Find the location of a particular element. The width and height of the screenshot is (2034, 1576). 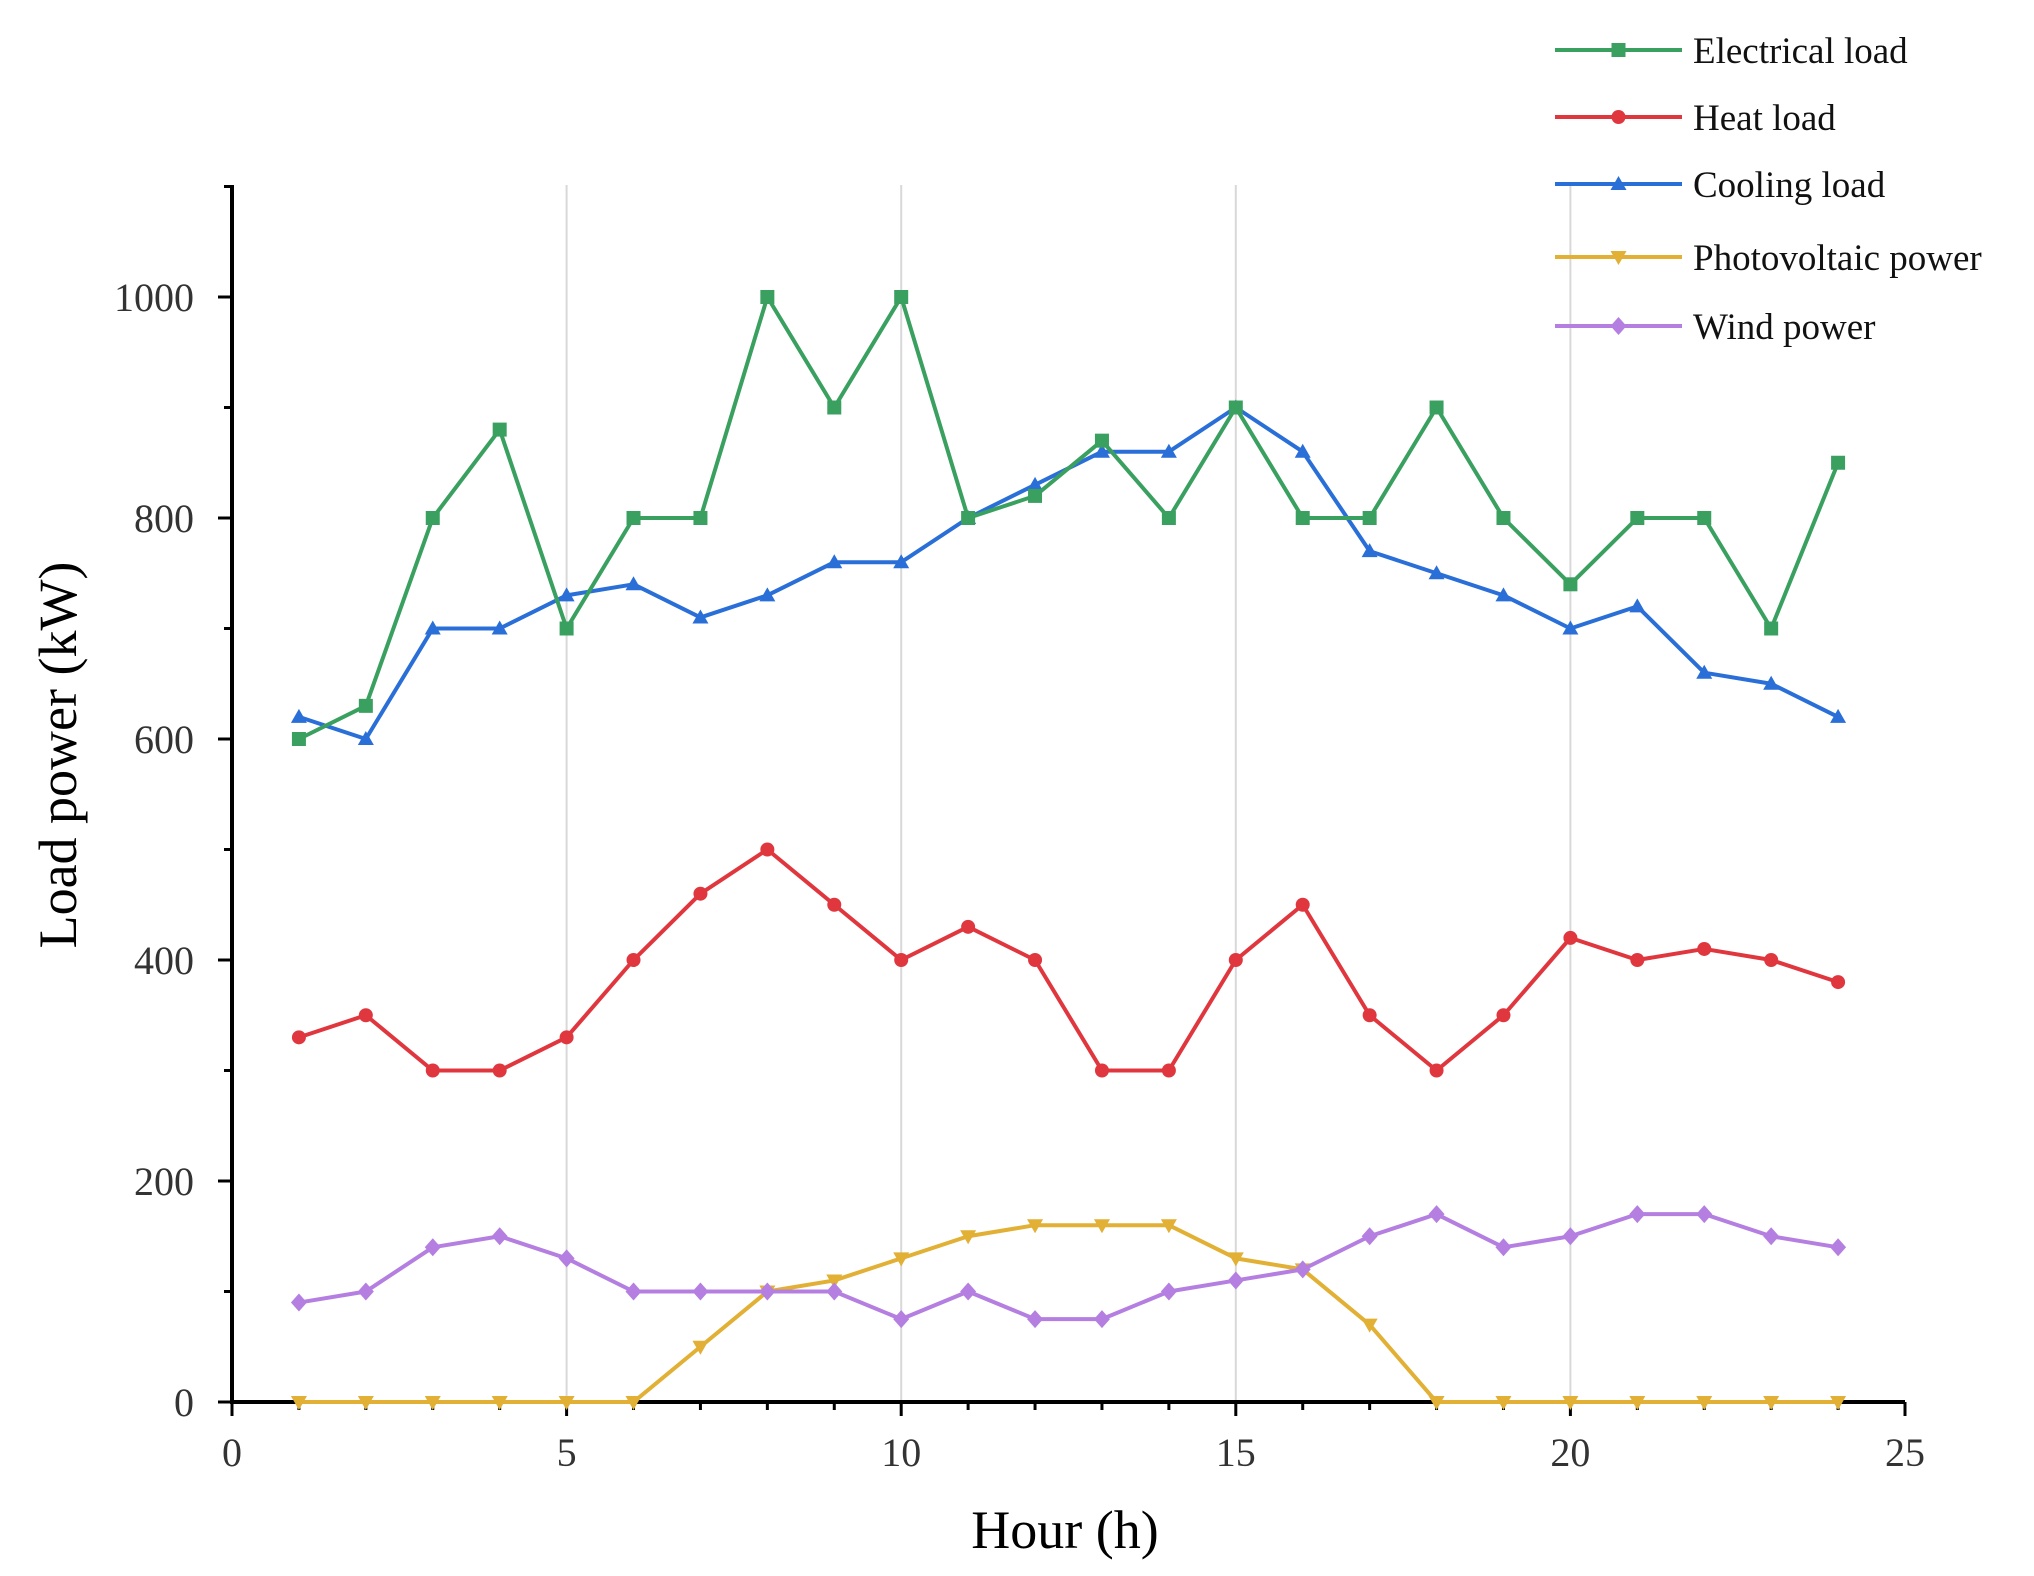

x-tick-label: 15 is located at coordinates (1236, 1452).